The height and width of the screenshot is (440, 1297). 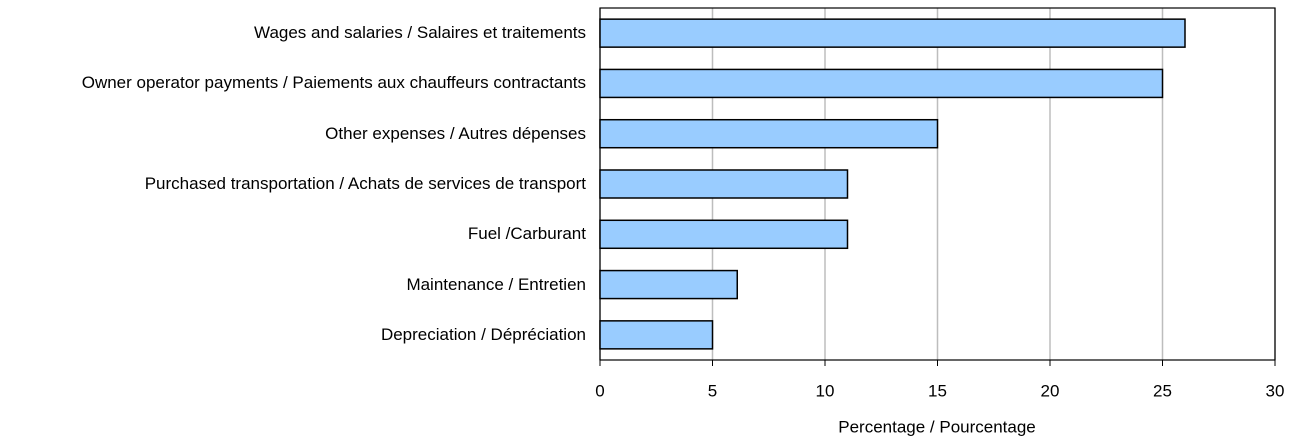 I want to click on x-tick-label: 10, so click(x=825, y=390).